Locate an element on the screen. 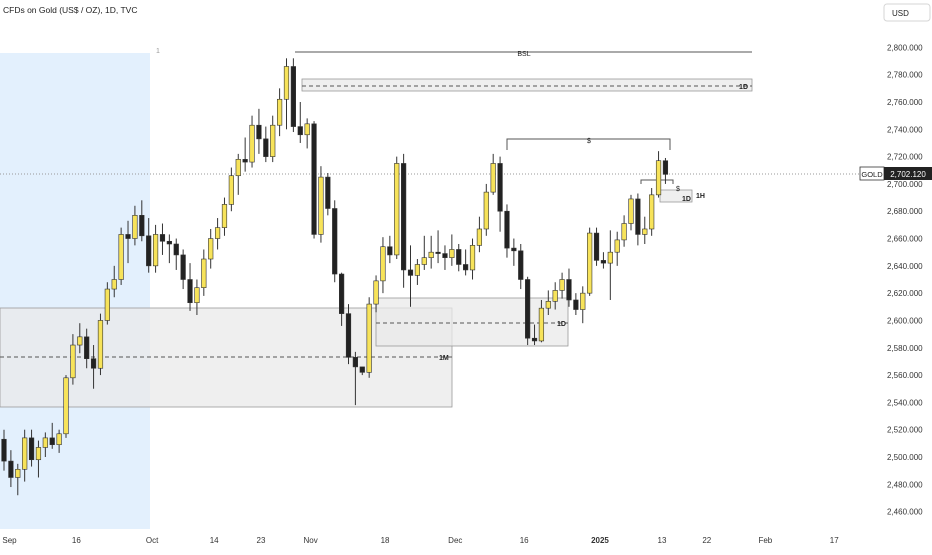  currency-button: USD is located at coordinates (907, 12).